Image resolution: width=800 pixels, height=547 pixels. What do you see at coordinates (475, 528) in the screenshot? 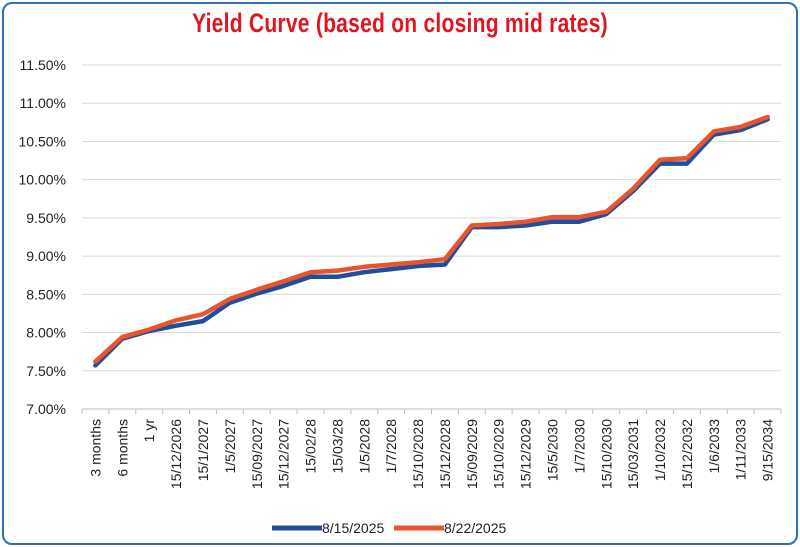
I see `legend-label: 8/22/2025` at bounding box center [475, 528].